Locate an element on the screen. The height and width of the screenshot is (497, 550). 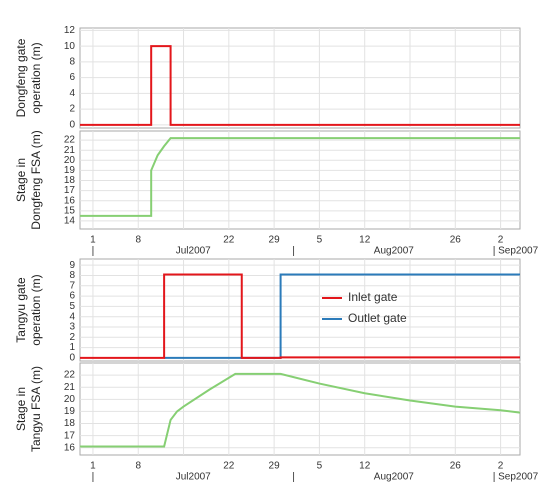
y-tick-label: 7 is located at coordinates (72, 285).